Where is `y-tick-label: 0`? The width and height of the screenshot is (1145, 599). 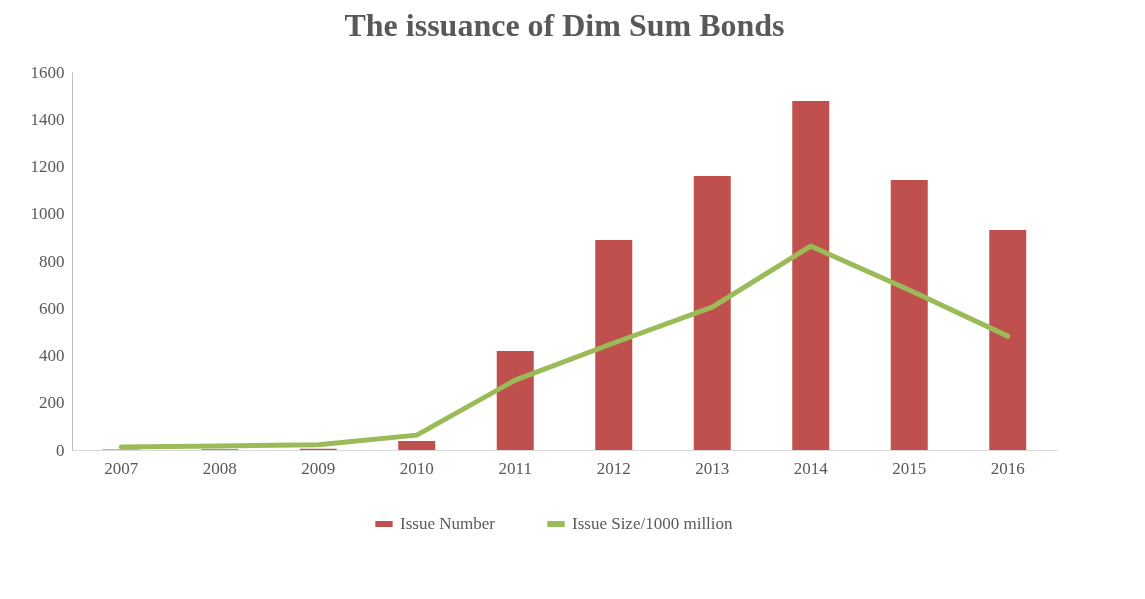
y-tick-label: 0 is located at coordinates (60, 450).